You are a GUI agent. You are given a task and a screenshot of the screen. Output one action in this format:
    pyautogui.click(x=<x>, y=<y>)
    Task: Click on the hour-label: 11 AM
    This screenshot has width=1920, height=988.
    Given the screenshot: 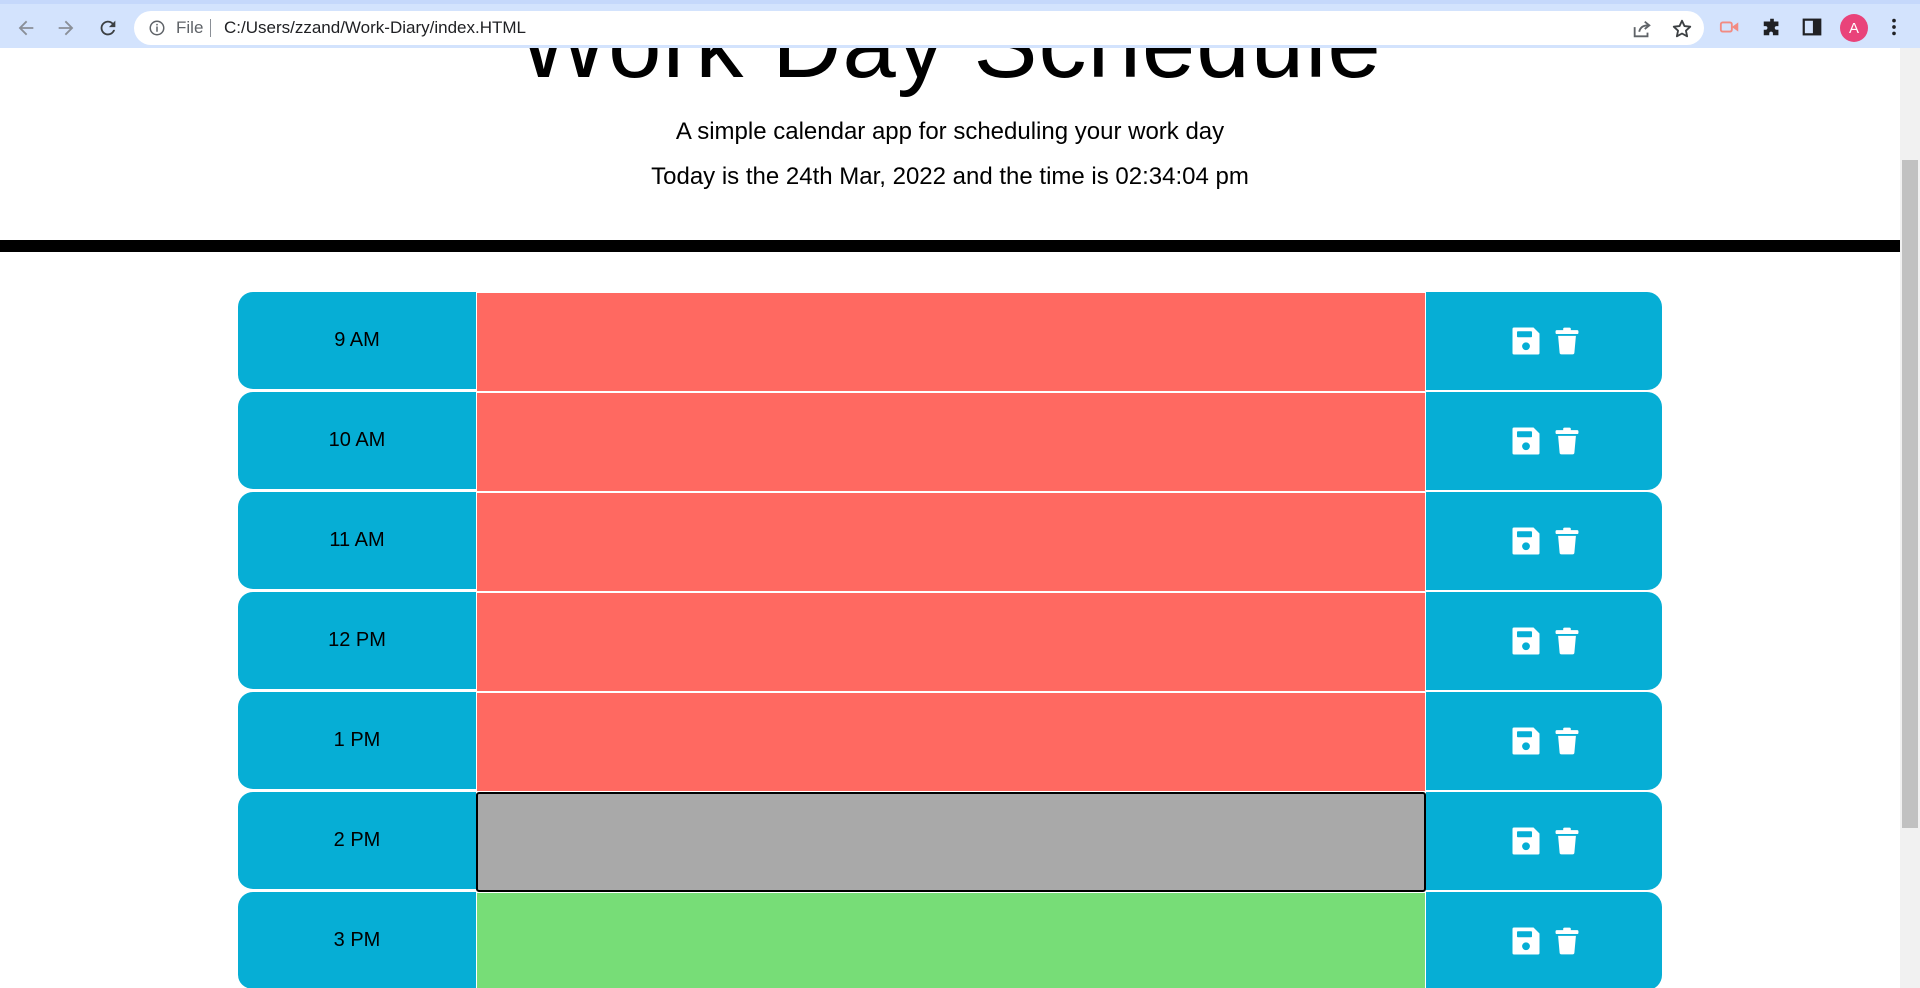 What is the action you would take?
    pyautogui.click(x=357, y=541)
    